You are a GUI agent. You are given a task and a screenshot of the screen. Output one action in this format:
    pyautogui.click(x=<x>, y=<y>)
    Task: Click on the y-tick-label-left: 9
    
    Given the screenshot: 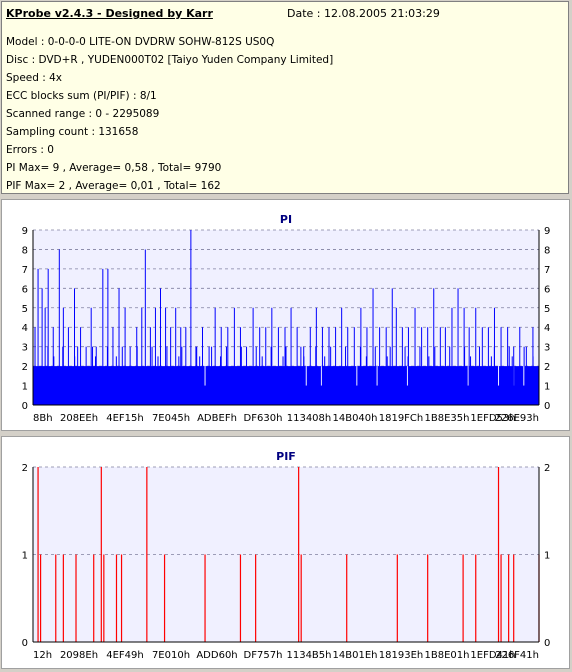 What is the action you would take?
    pyautogui.click(x=25, y=231)
    